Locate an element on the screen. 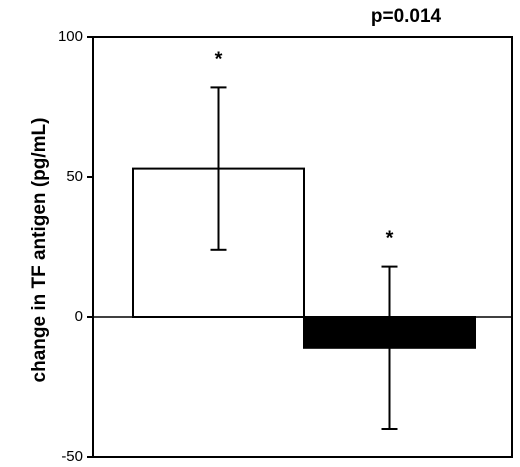 The image size is (520, 467). p-value-annotation: p=0.014 is located at coordinates (406, 16).